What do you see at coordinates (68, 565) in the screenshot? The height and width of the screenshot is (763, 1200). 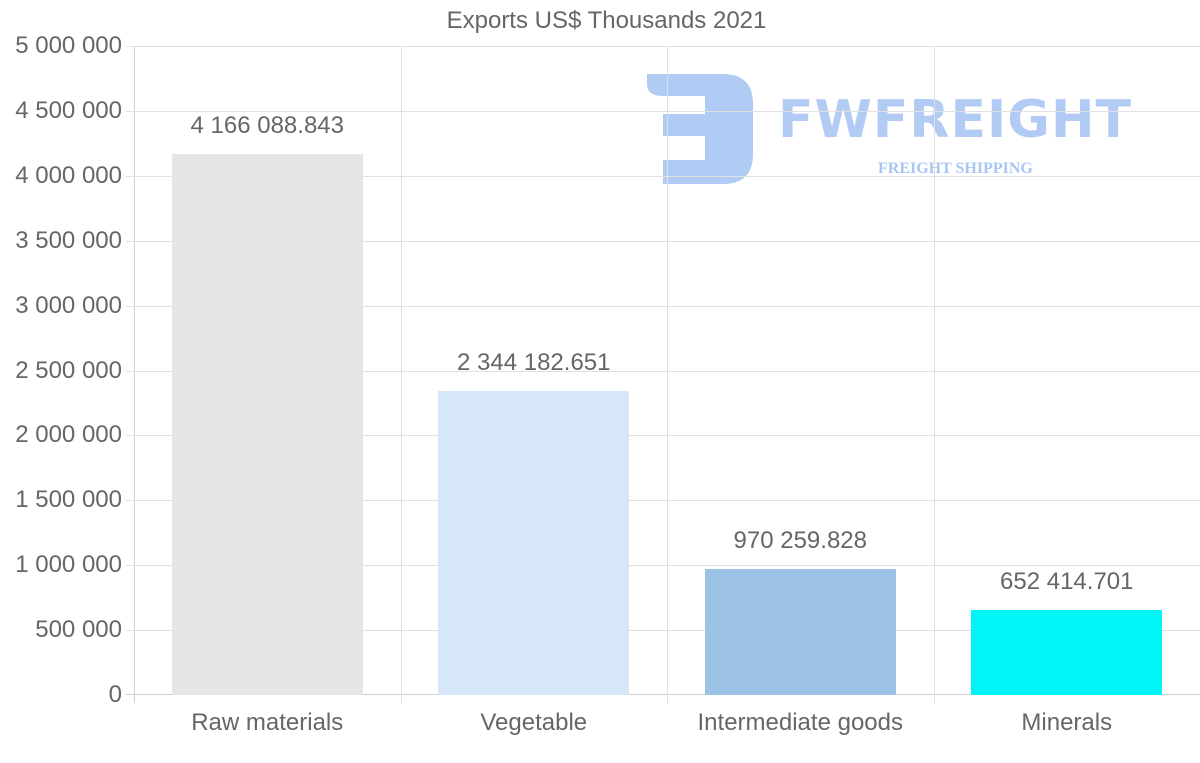 I see `y-tick-label: 1 000 000` at bounding box center [68, 565].